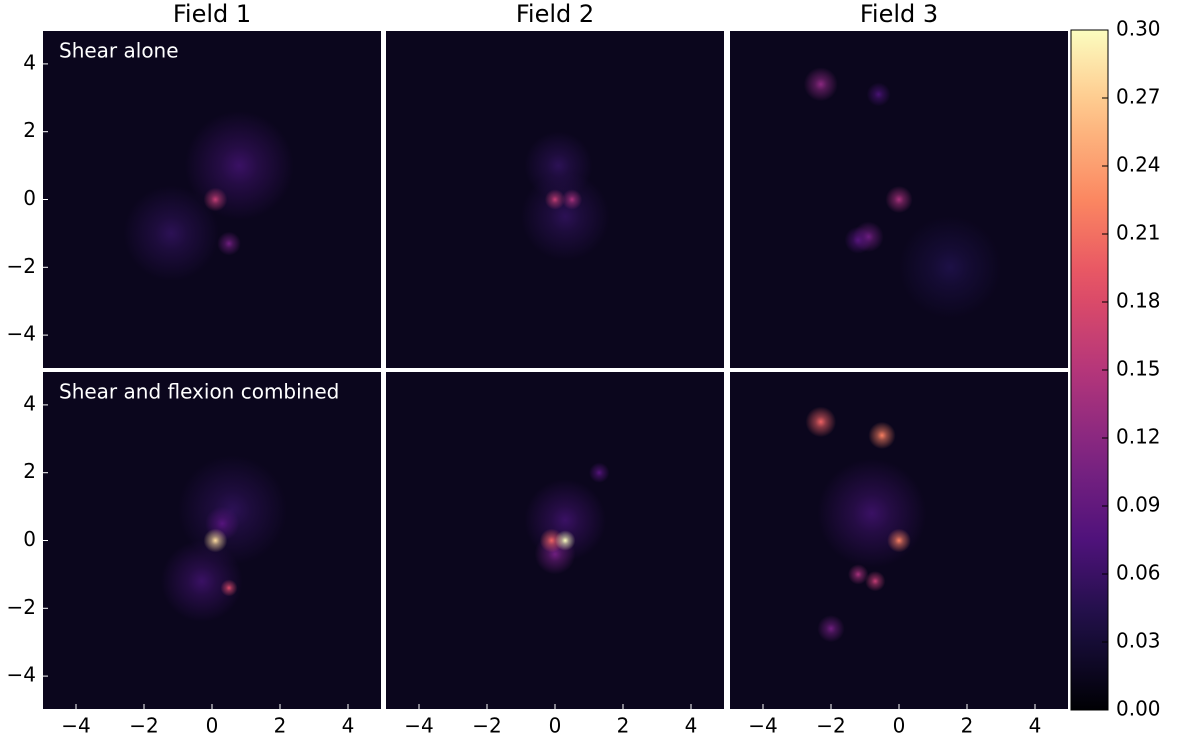  What do you see at coordinates (1138, 165) in the screenshot?
I see `colorbar-tick-label: 0.24` at bounding box center [1138, 165].